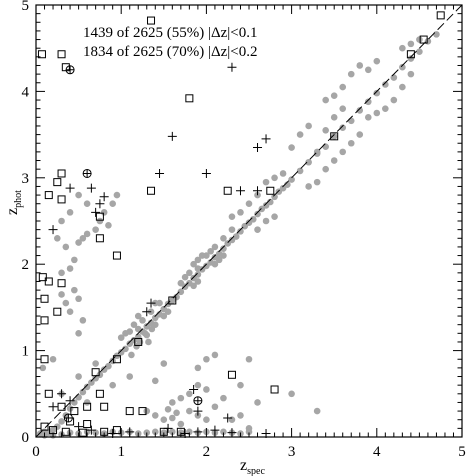  What do you see at coordinates (26, 438) in the screenshot?
I see `y-tick-label: 0` at bounding box center [26, 438].